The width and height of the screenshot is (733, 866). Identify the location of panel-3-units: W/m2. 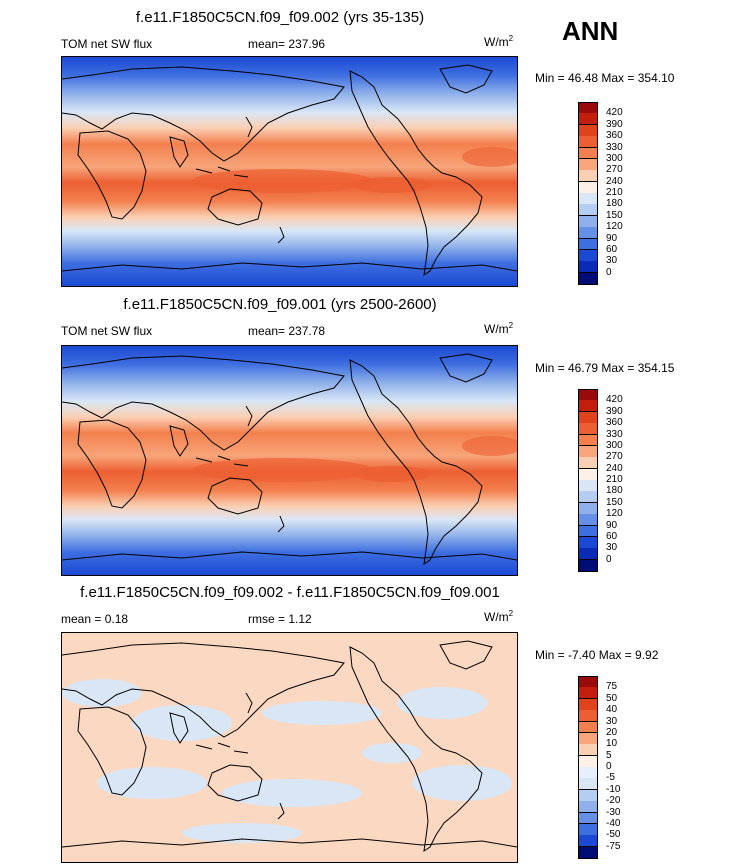
(499, 617).